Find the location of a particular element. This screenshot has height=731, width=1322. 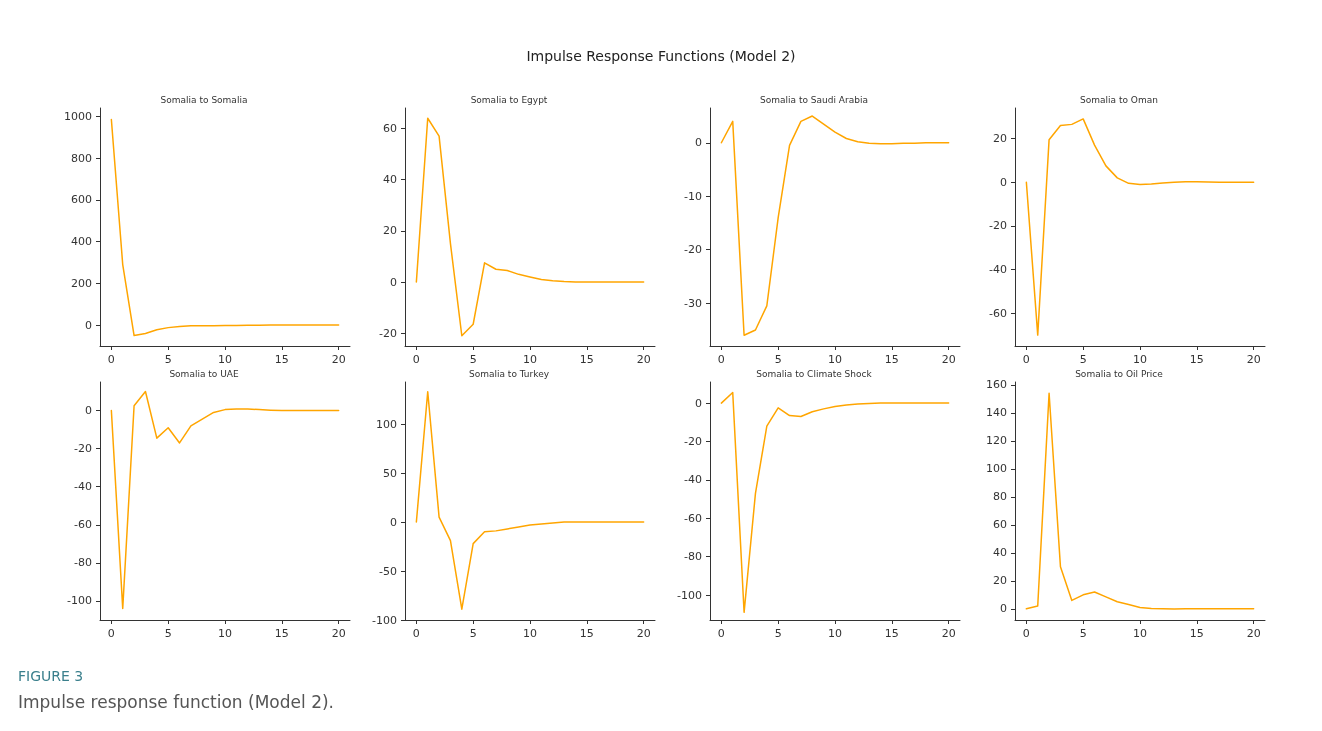

text: Impulse response function (Model 2). is located at coordinates (176, 702).